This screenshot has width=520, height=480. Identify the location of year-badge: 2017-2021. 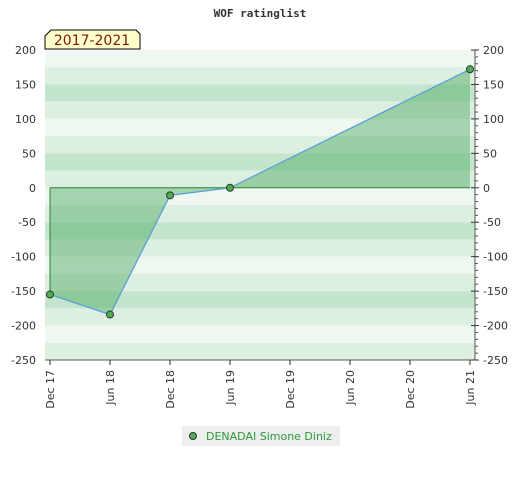
(92, 39).